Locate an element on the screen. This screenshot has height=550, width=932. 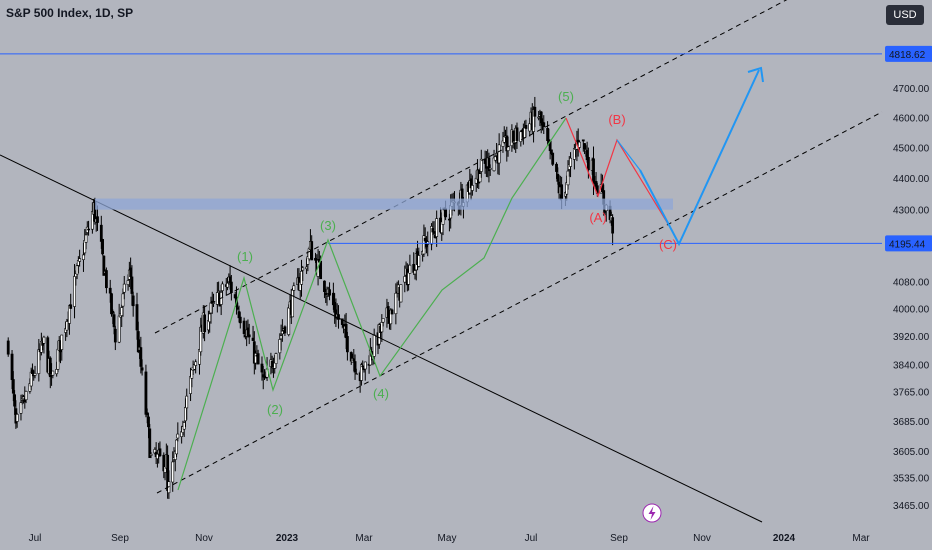
y-tick-label: 4700.00 is located at coordinates (911, 89).